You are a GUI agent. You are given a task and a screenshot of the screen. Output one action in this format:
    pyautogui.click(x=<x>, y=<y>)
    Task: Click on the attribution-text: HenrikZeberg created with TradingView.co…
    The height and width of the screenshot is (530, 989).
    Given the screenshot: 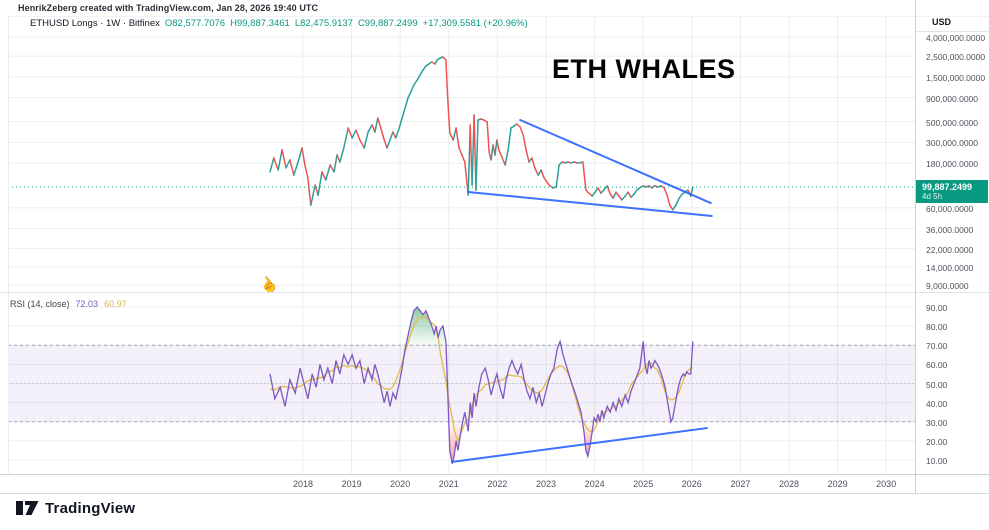 What is the action you would take?
    pyautogui.click(x=168, y=8)
    